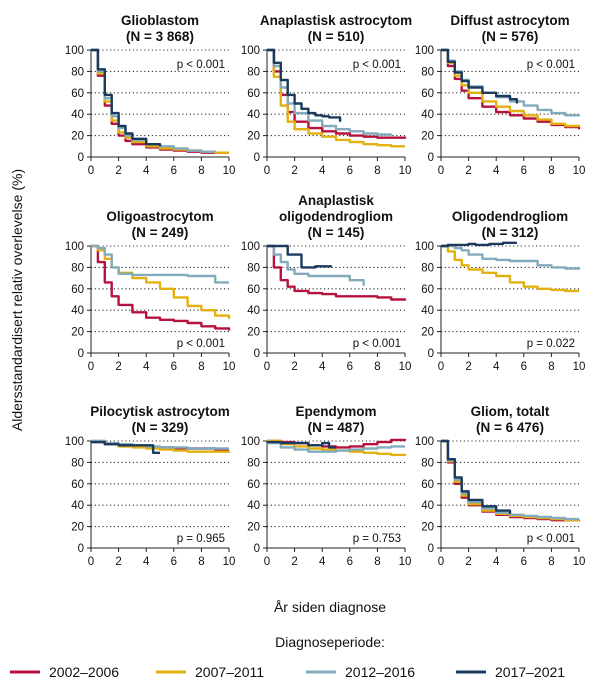 The height and width of the screenshot is (685, 599). I want to click on panel-title: (N = 312), so click(510, 232).